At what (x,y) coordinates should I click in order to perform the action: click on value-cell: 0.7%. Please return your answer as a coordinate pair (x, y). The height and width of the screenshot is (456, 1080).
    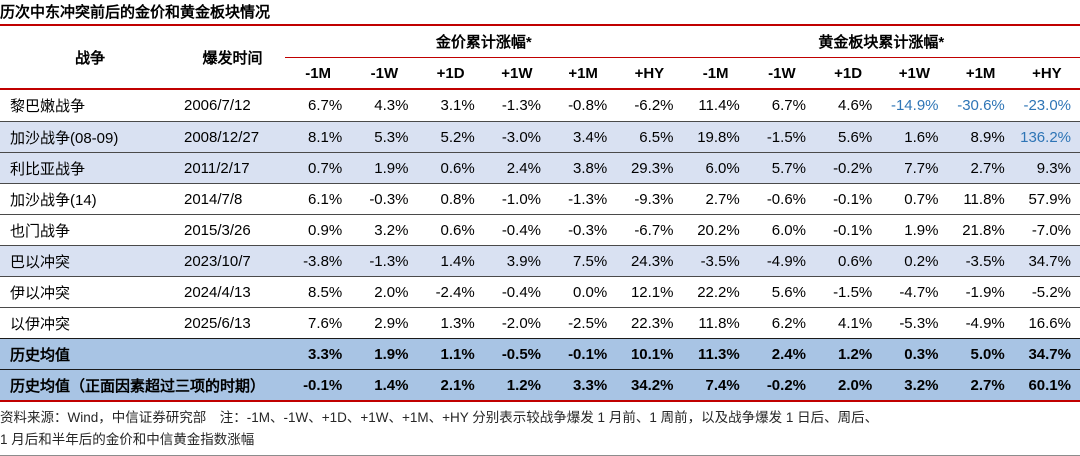
    Looking at the image, I should click on (325, 168).